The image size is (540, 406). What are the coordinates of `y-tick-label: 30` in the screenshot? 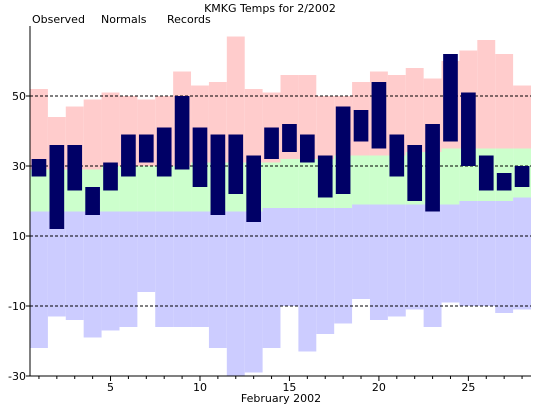 It's located at (19, 166).